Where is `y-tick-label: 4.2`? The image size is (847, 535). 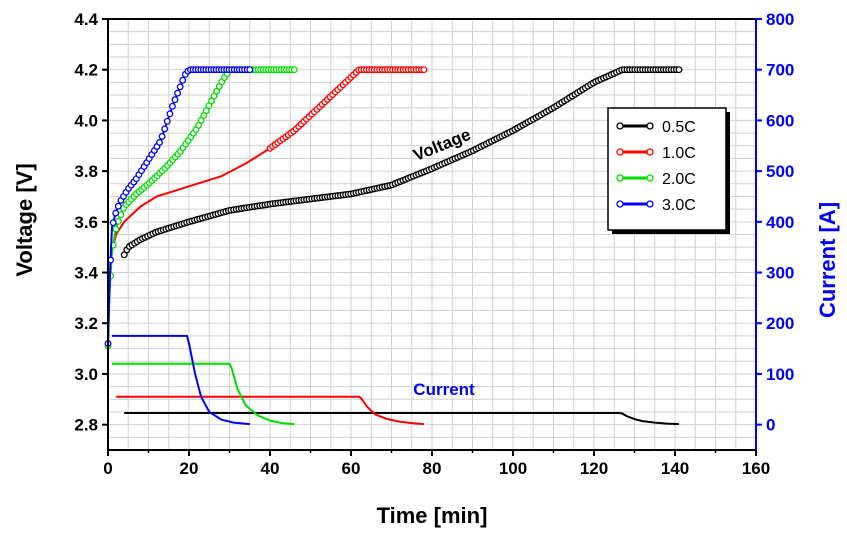
y-tick-label: 4.2 is located at coordinates (86, 70).